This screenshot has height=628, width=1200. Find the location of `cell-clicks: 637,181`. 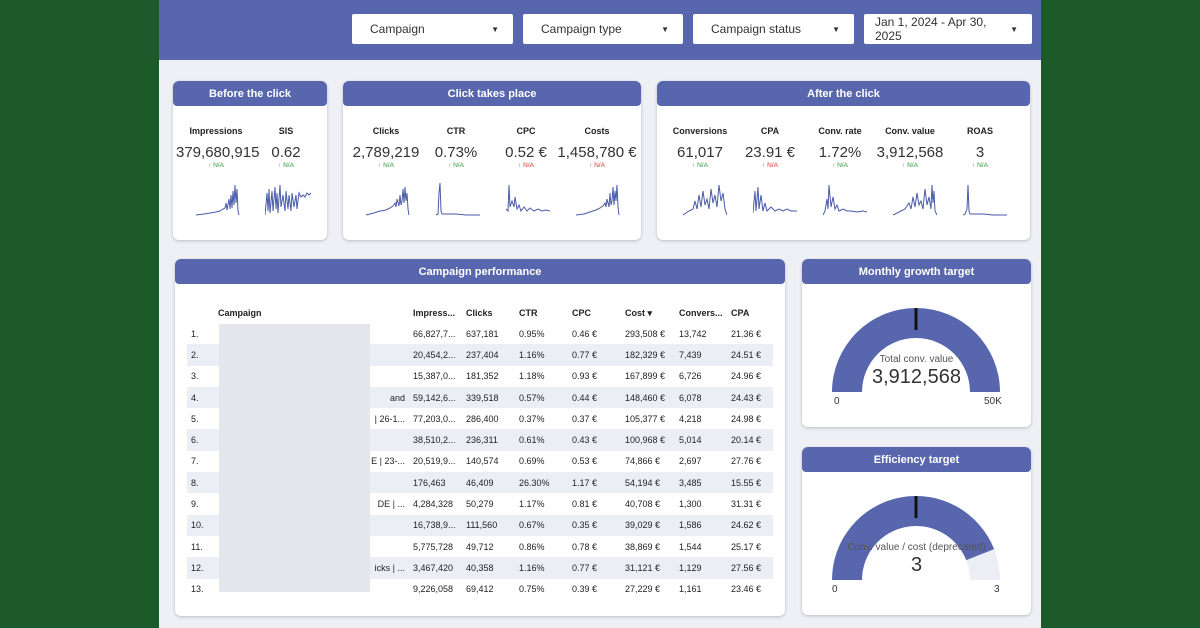

cell-clicks: 637,181 is located at coordinates (482, 333).